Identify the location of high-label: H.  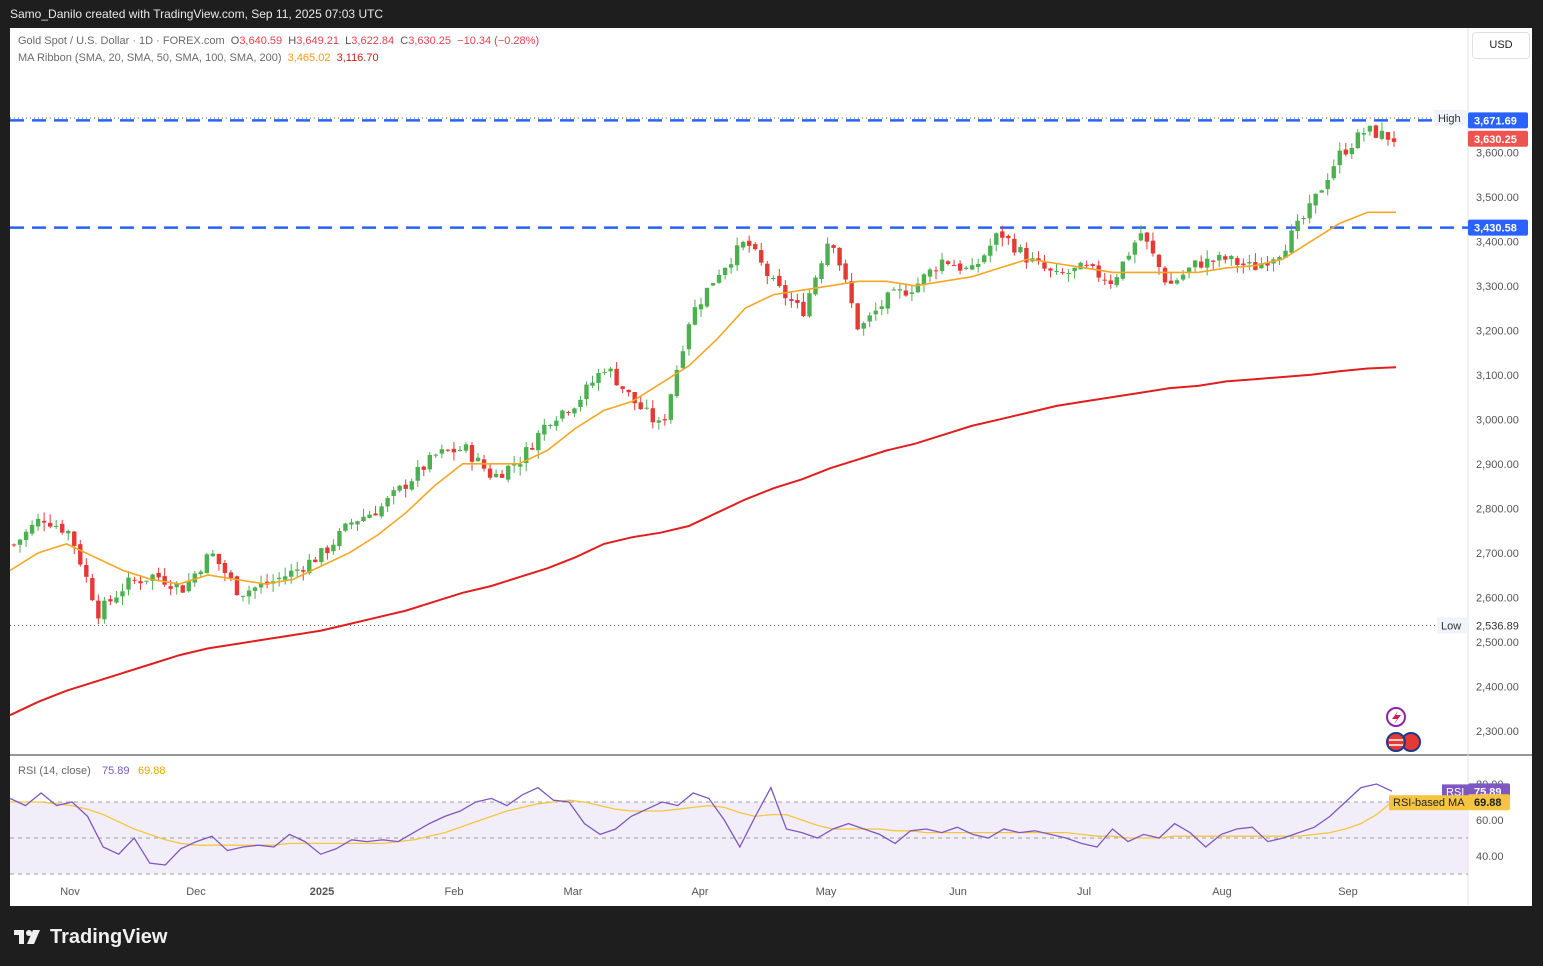
(292, 41).